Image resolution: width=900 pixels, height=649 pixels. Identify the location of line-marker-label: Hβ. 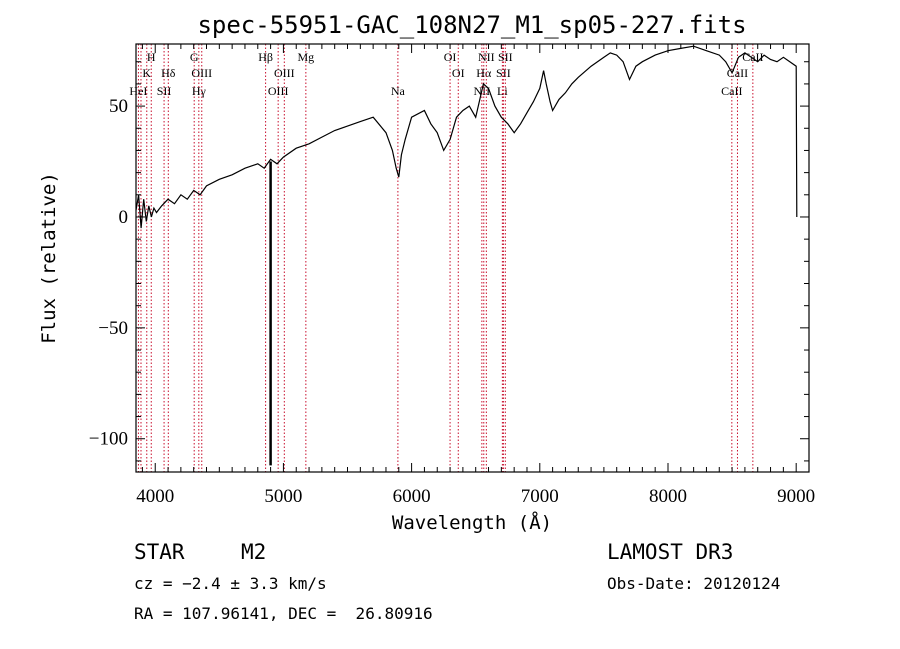
(265, 57).